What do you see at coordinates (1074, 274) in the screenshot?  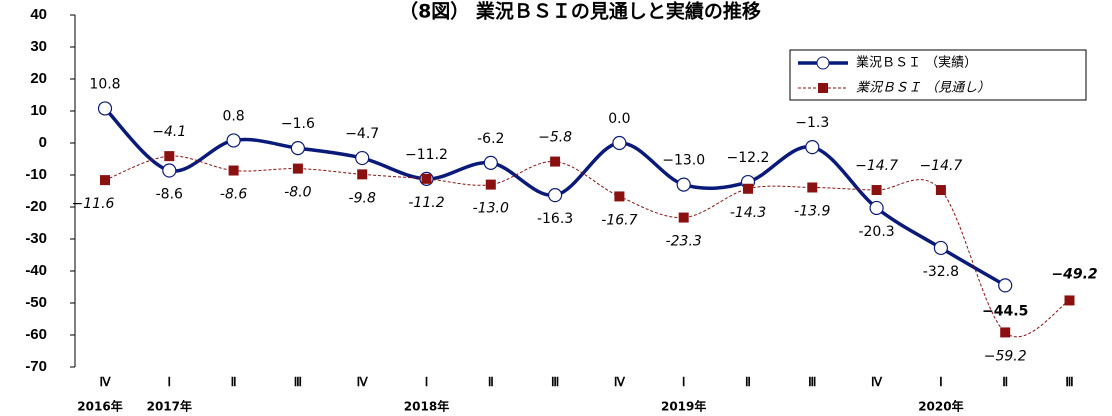 I see `data-label: −49.2` at bounding box center [1074, 274].